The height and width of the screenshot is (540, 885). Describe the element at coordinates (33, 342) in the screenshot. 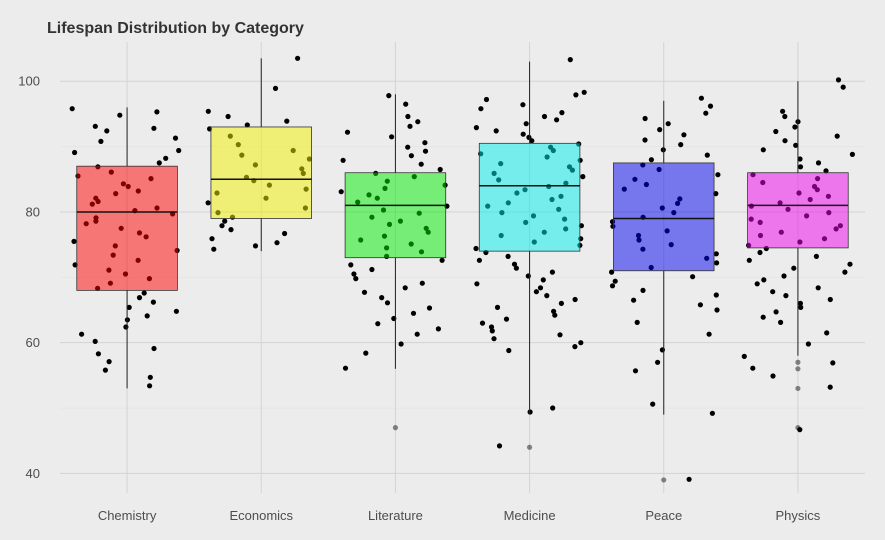

I see `y-tick-label-60: 60` at that location.